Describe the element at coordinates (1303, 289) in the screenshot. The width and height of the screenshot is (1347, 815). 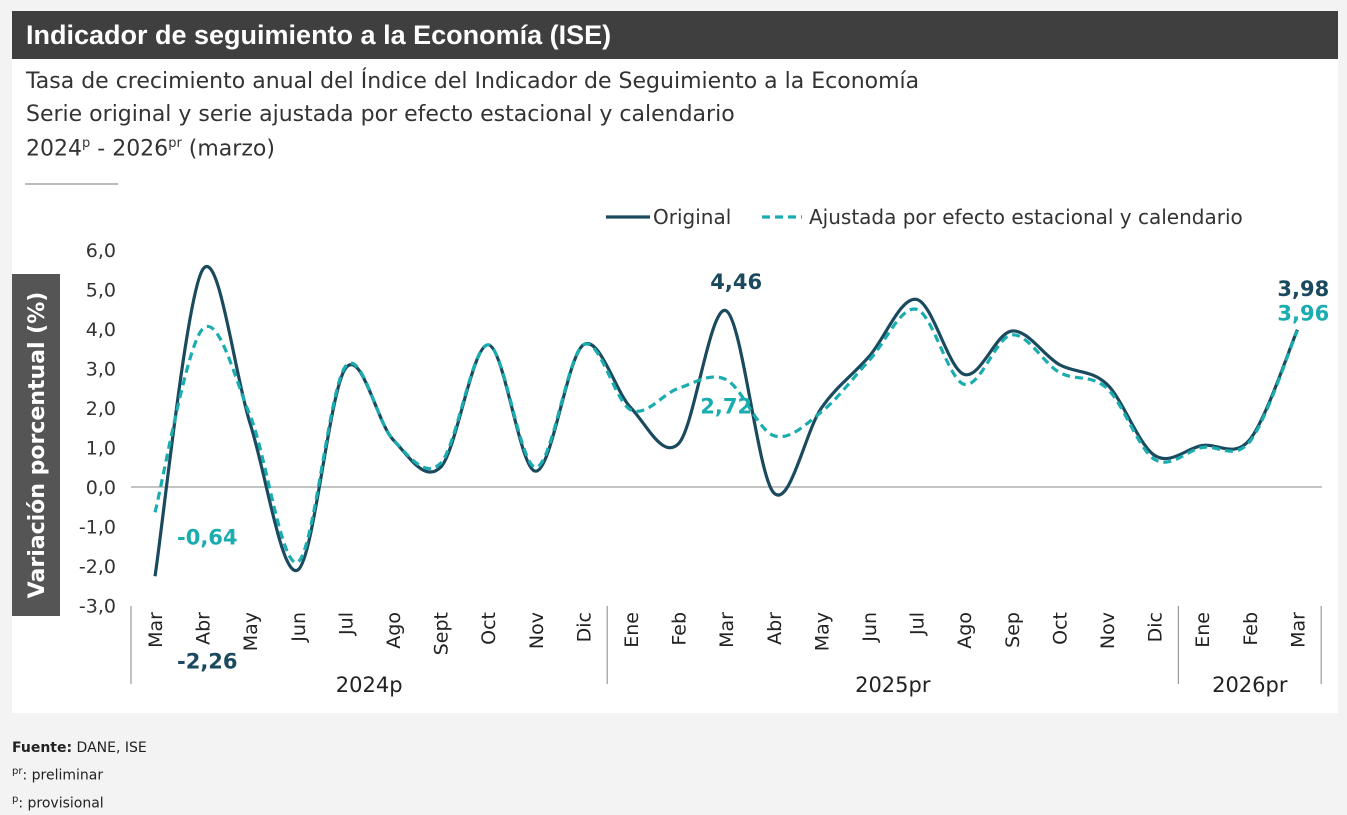
I see `data-label: 3,98` at that location.